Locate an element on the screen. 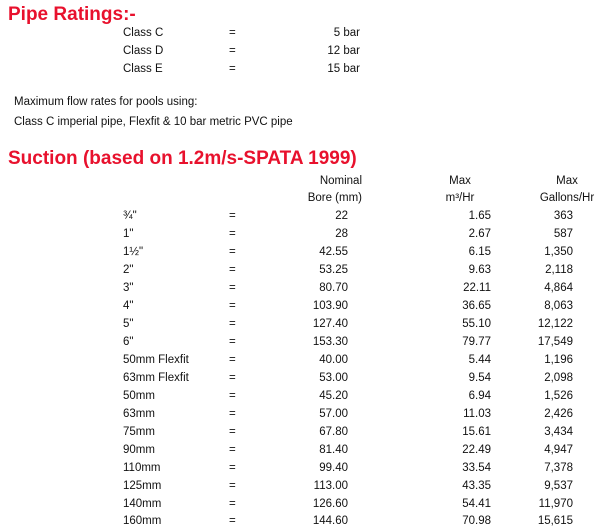  rating-class: Class E is located at coordinates (143, 69).